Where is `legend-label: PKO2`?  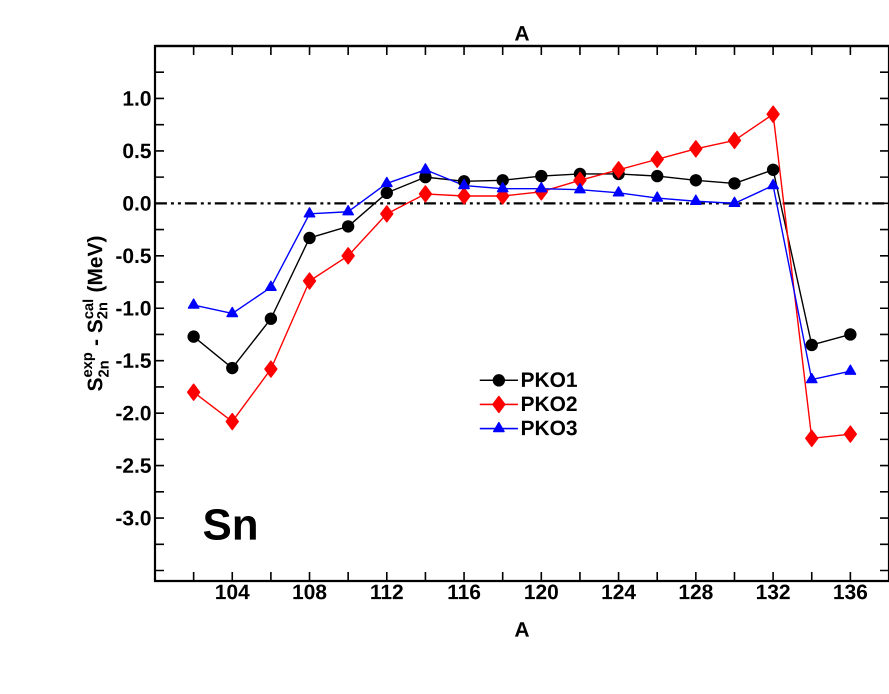
legend-label: PKO2 is located at coordinates (549, 404).